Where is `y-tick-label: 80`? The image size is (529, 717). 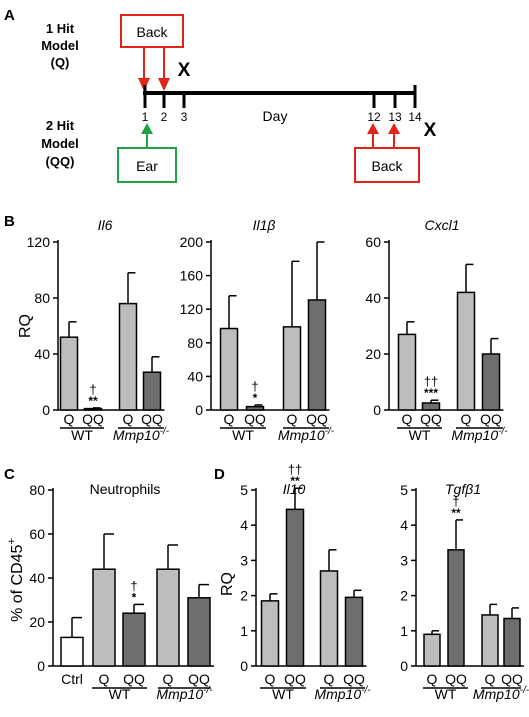
y-tick-label: 80 is located at coordinates (42, 298).